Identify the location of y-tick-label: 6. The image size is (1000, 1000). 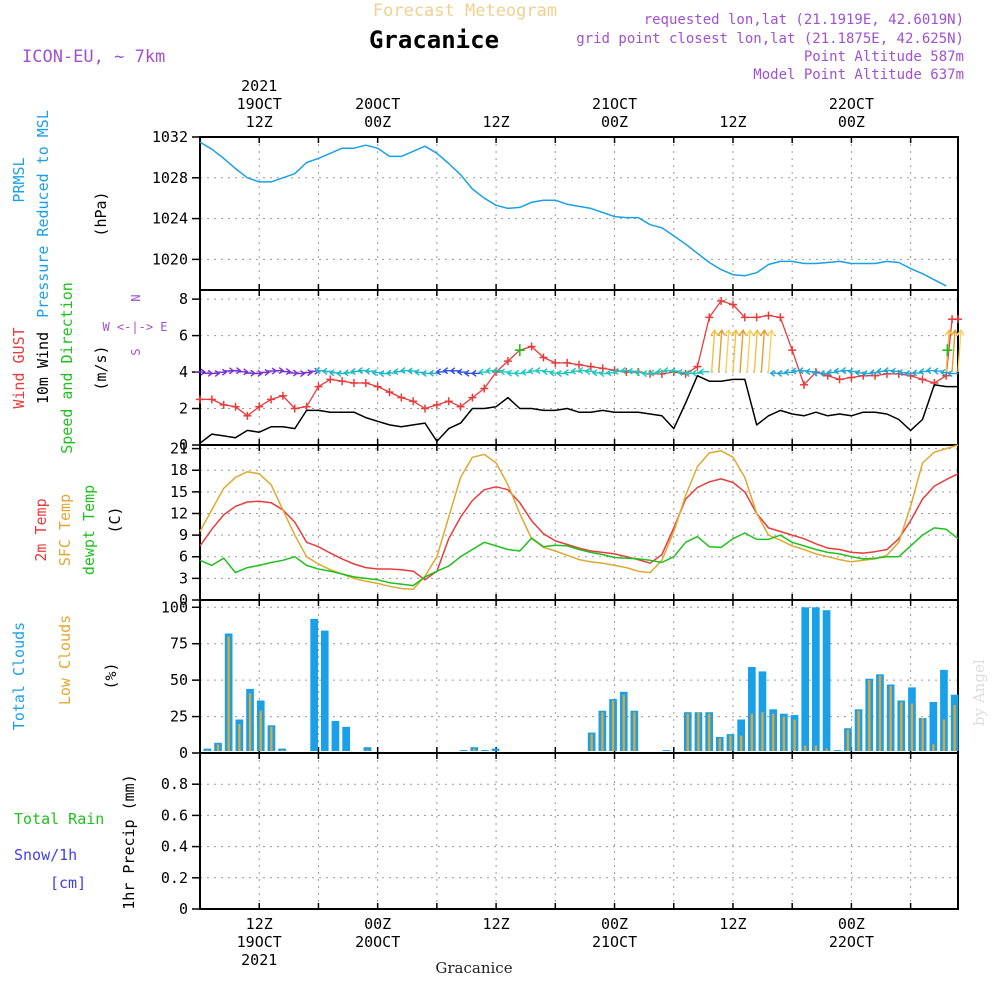
(183, 336).